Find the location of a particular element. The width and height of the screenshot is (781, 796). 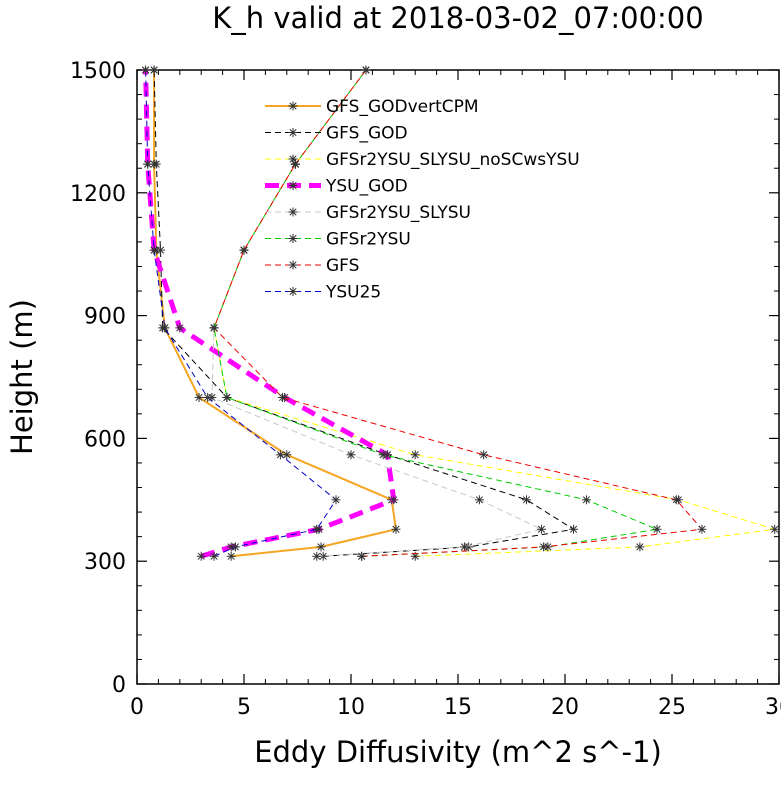

y-tick-label: 0 is located at coordinates (119, 685).